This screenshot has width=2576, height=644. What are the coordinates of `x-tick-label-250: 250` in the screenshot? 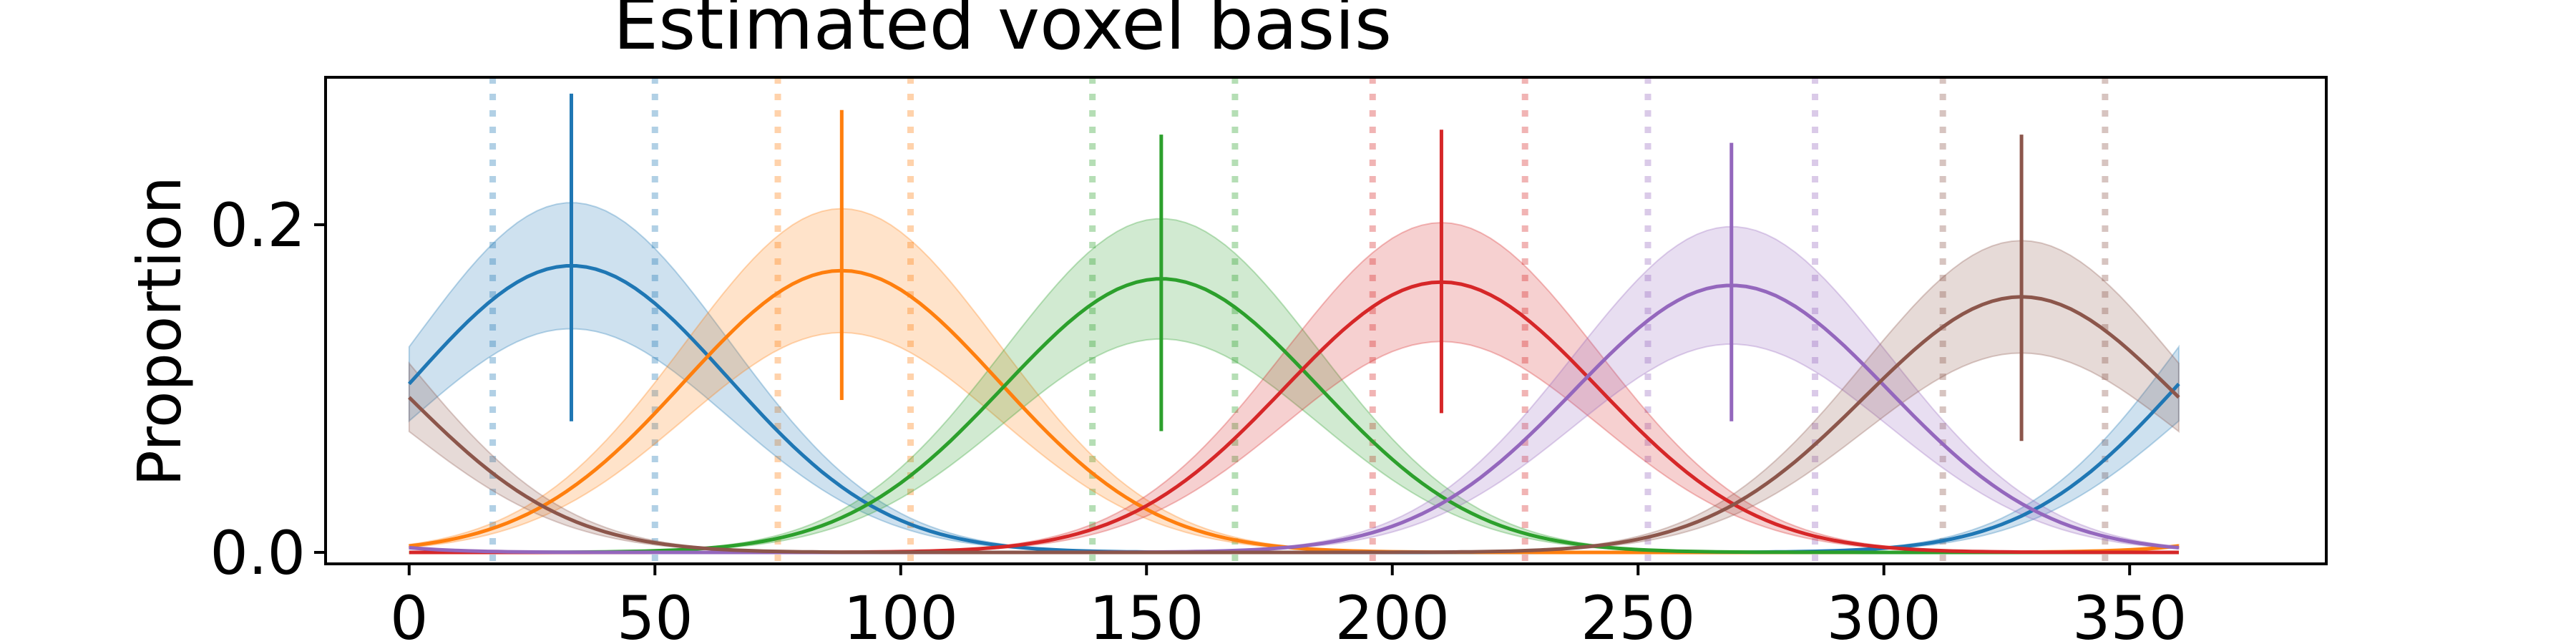 It's located at (1638, 613).